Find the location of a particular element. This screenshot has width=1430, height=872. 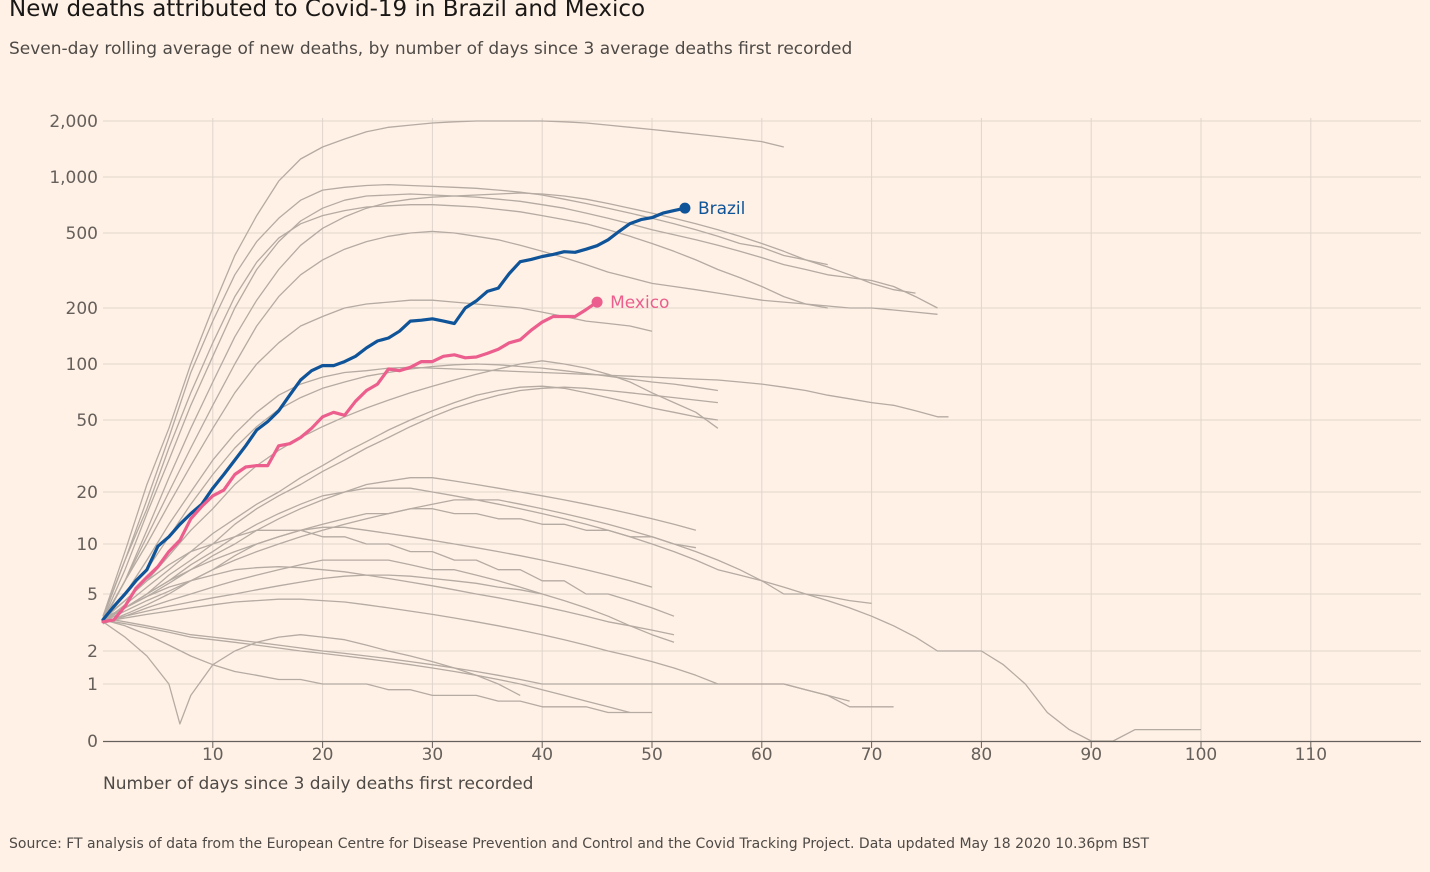

x-tick-label: 70 is located at coordinates (872, 755).